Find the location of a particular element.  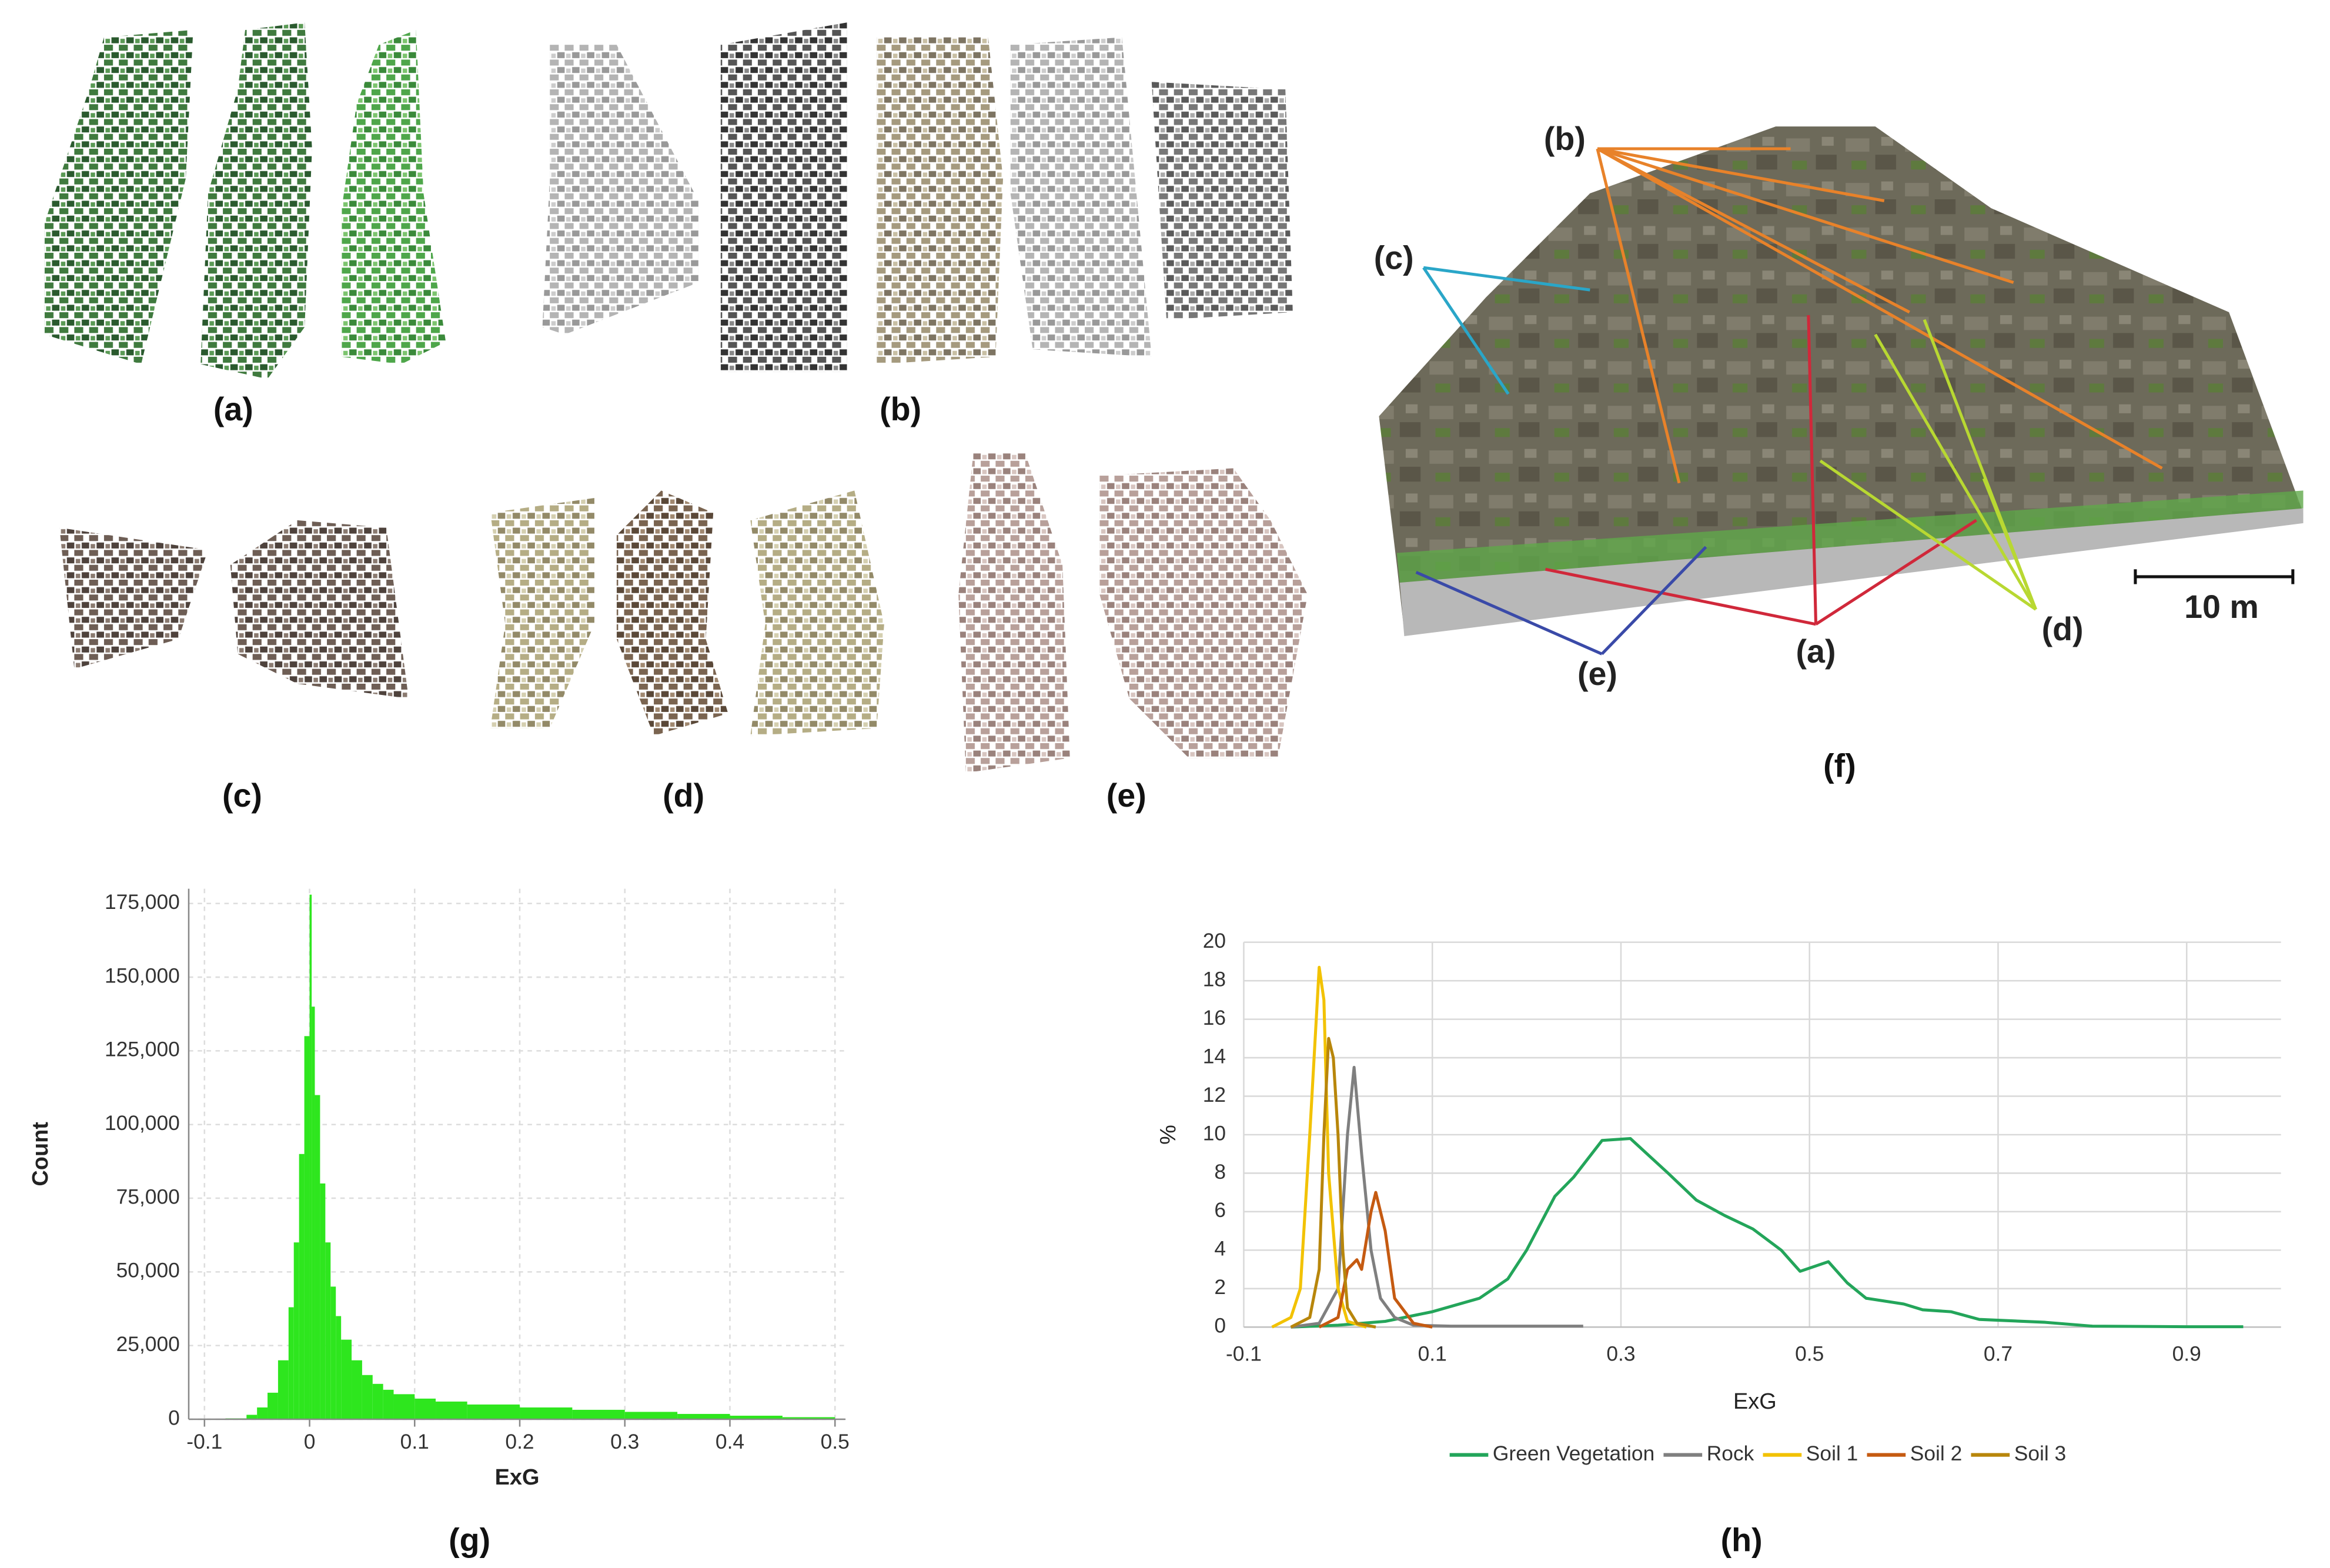

panel-label: (c) is located at coordinates (242, 795).